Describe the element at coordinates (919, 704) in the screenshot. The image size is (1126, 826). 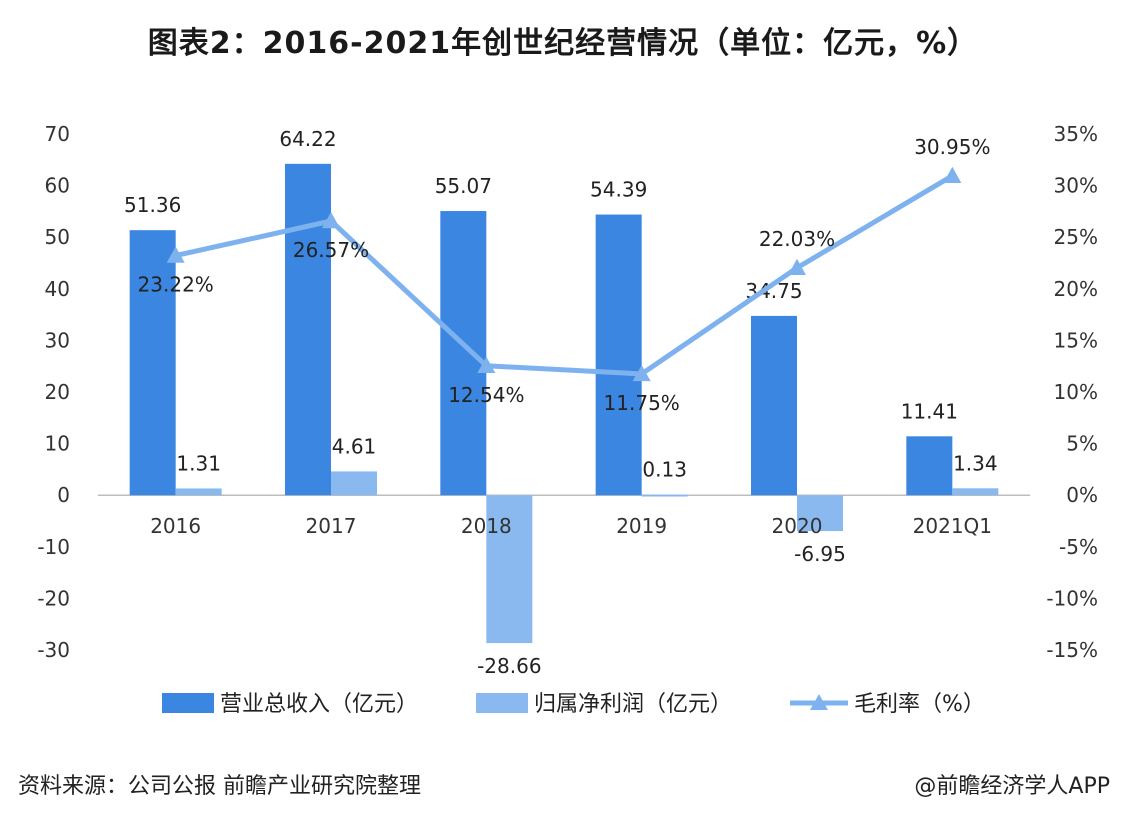
I see `legend-margin-label: 毛利率（%）` at that location.